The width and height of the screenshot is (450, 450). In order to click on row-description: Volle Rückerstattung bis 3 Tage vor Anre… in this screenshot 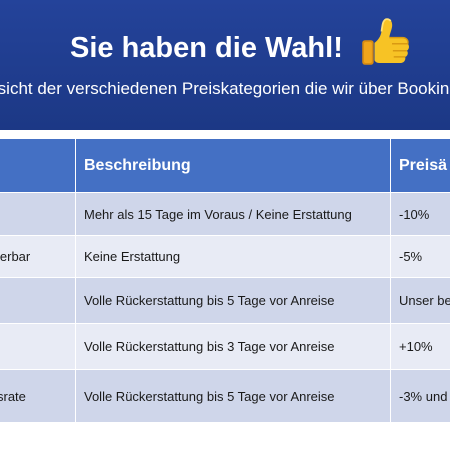, I will do `click(233, 346)`.